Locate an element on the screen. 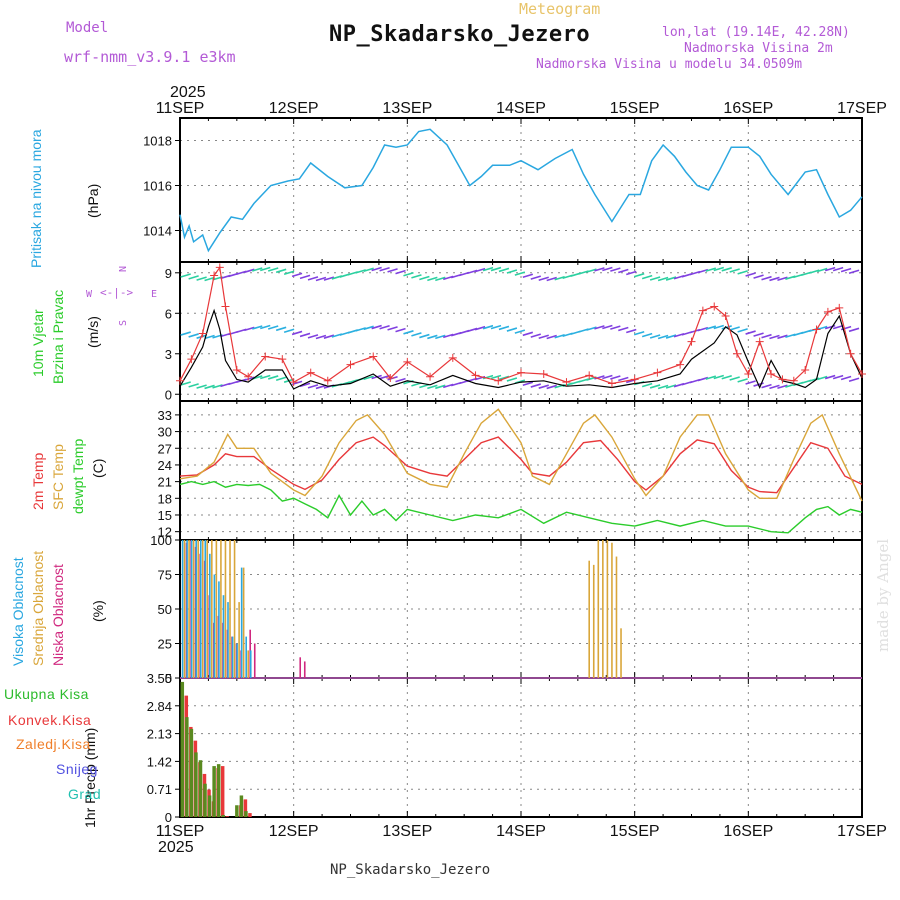 The height and width of the screenshot is (900, 900). y-tick-label: 33 is located at coordinates (165, 415).